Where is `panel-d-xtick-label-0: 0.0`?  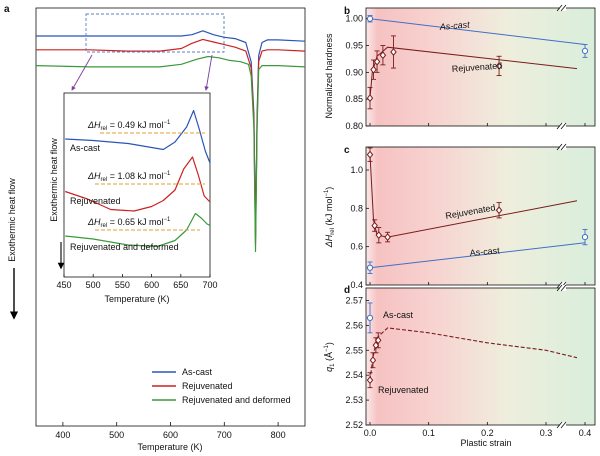 panel-d-xtick-label-0: 0.0 is located at coordinates (370, 433).